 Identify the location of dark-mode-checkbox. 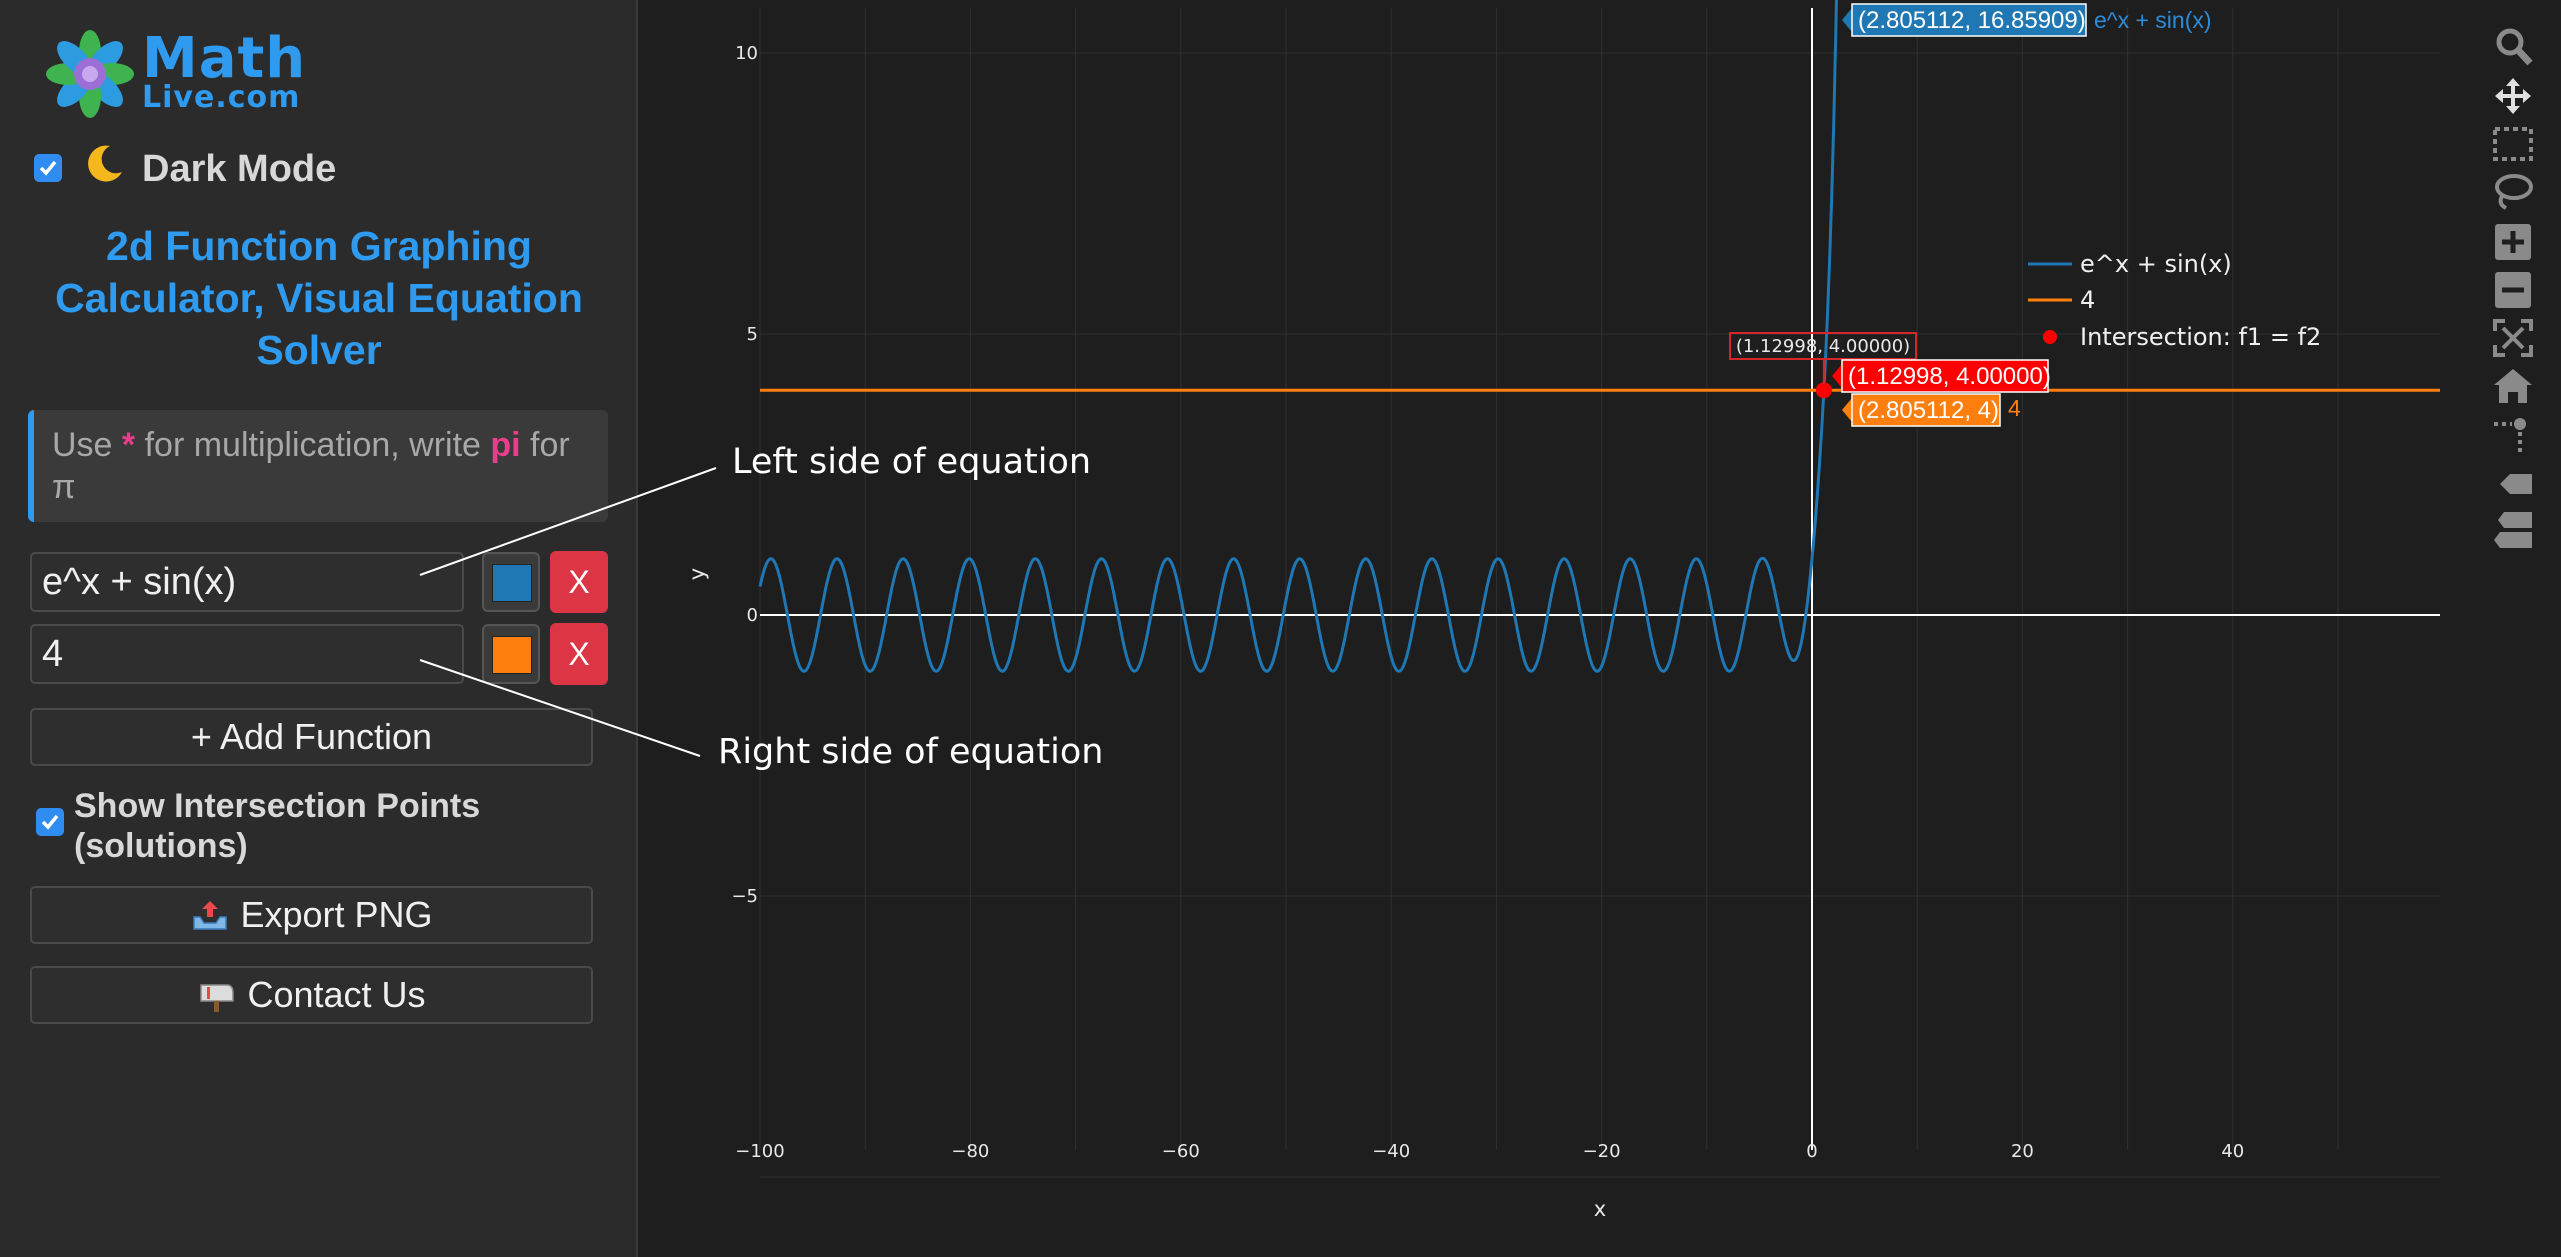
(48, 168).